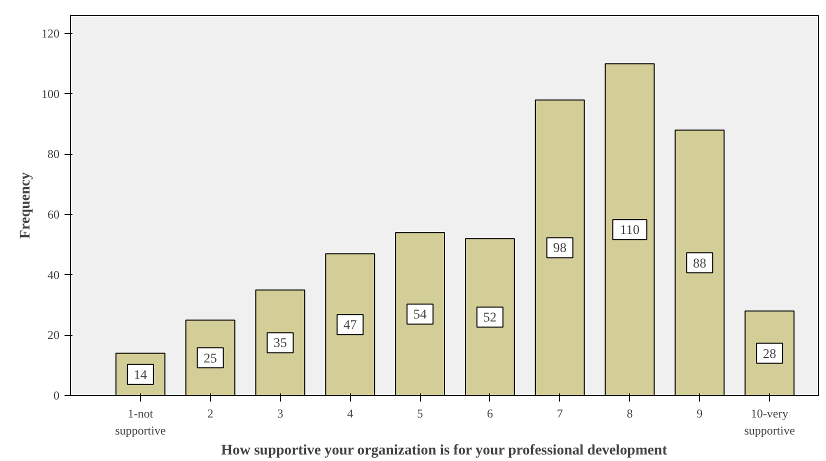 The height and width of the screenshot is (461, 826). What do you see at coordinates (210, 413) in the screenshot?
I see `x-tick-label: 2` at bounding box center [210, 413].